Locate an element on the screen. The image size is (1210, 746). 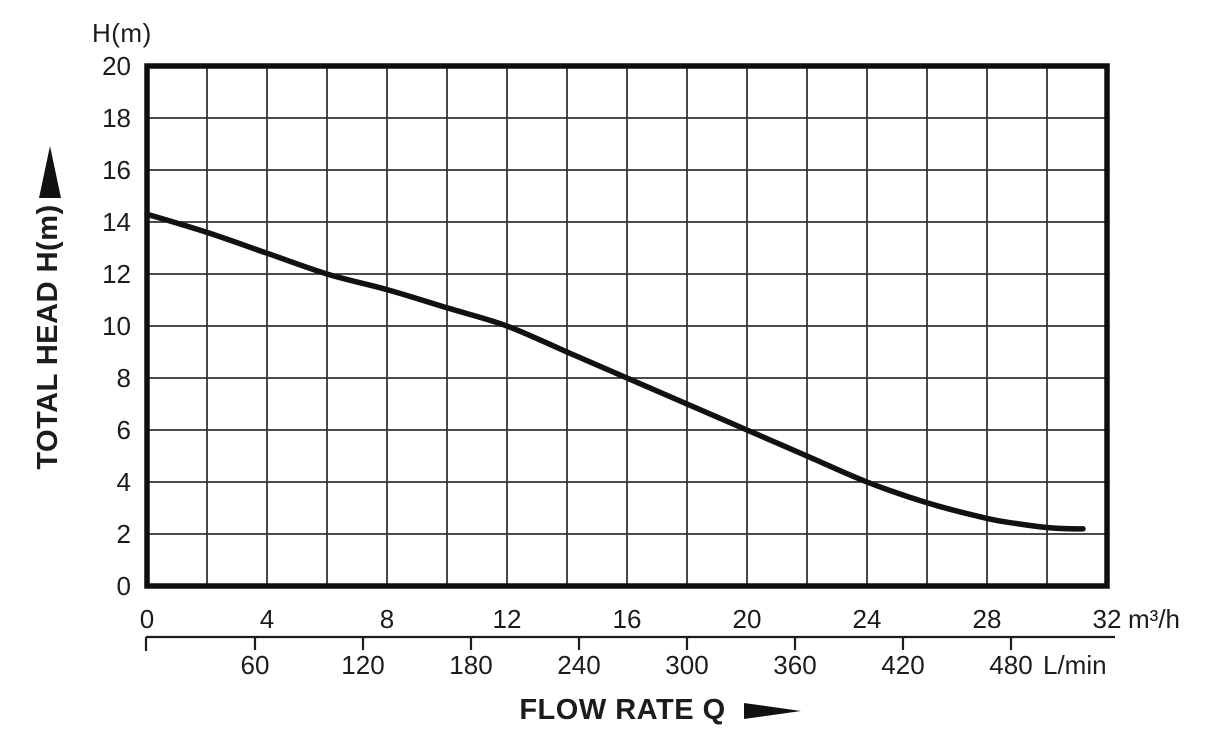
x-tick-label-lmin: 300 is located at coordinates (686, 665).